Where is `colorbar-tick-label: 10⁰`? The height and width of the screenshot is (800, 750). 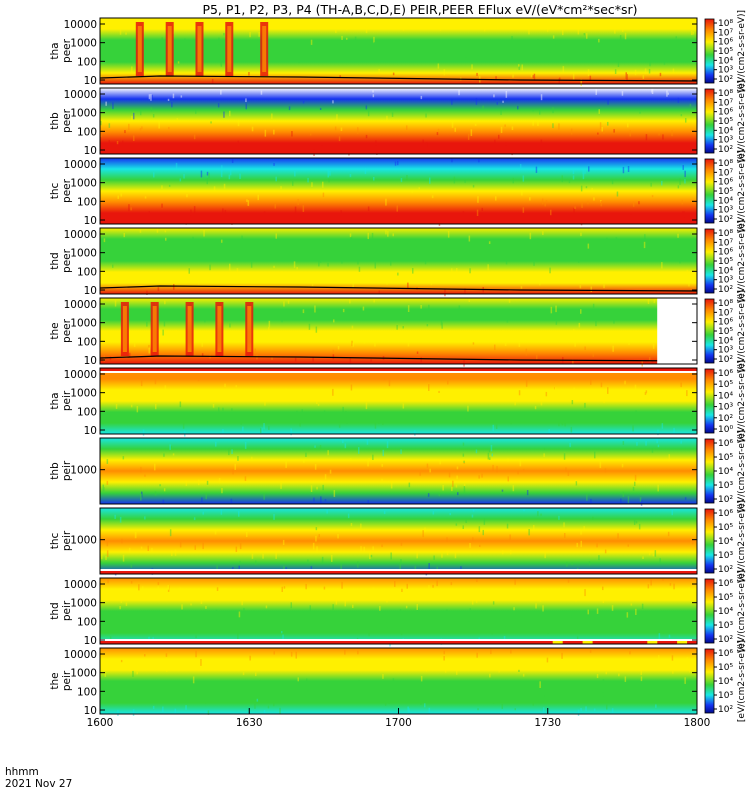 colorbar-tick-label: 10⁰ is located at coordinates (725, 430).